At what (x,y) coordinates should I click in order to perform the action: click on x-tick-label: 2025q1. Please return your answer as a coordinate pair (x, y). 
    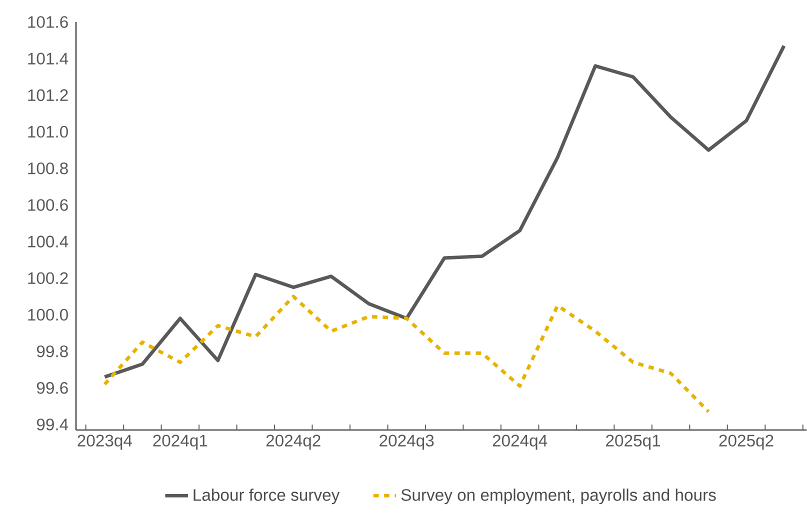
    Looking at the image, I should click on (633, 442).